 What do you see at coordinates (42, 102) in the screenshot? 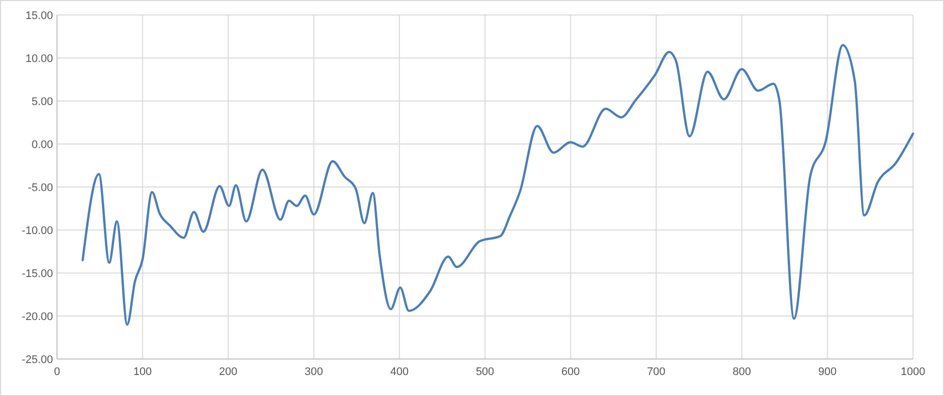
I see `y-tick-label: 5.00` at bounding box center [42, 102].